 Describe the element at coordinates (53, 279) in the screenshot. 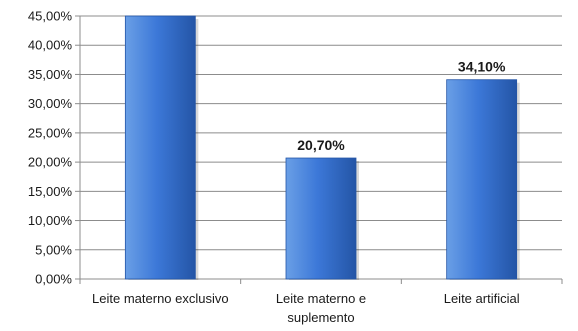

I see `y-tick-label: 0,00%` at that location.